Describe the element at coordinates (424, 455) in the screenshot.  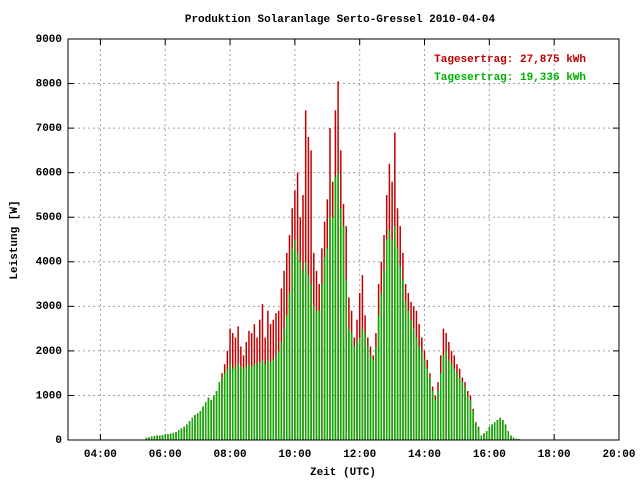
I see `x-tick-label: 14:00` at that location.